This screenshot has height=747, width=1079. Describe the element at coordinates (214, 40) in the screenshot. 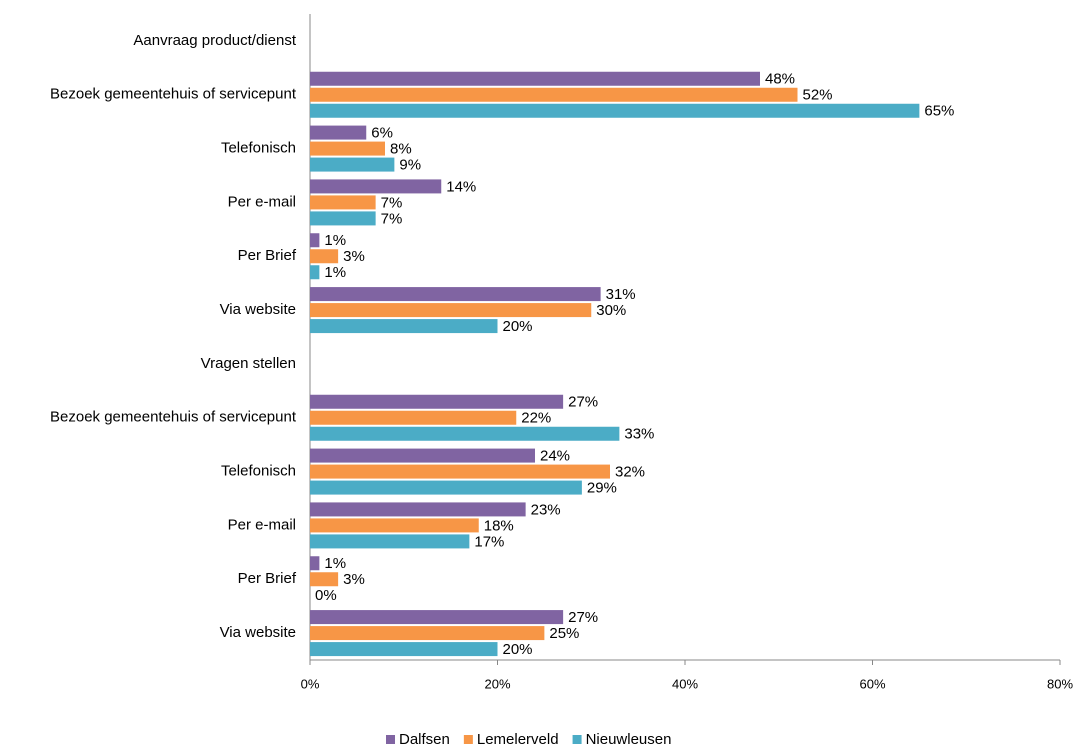

I see `y-tick-label: Aanvraag product/dienst` at that location.